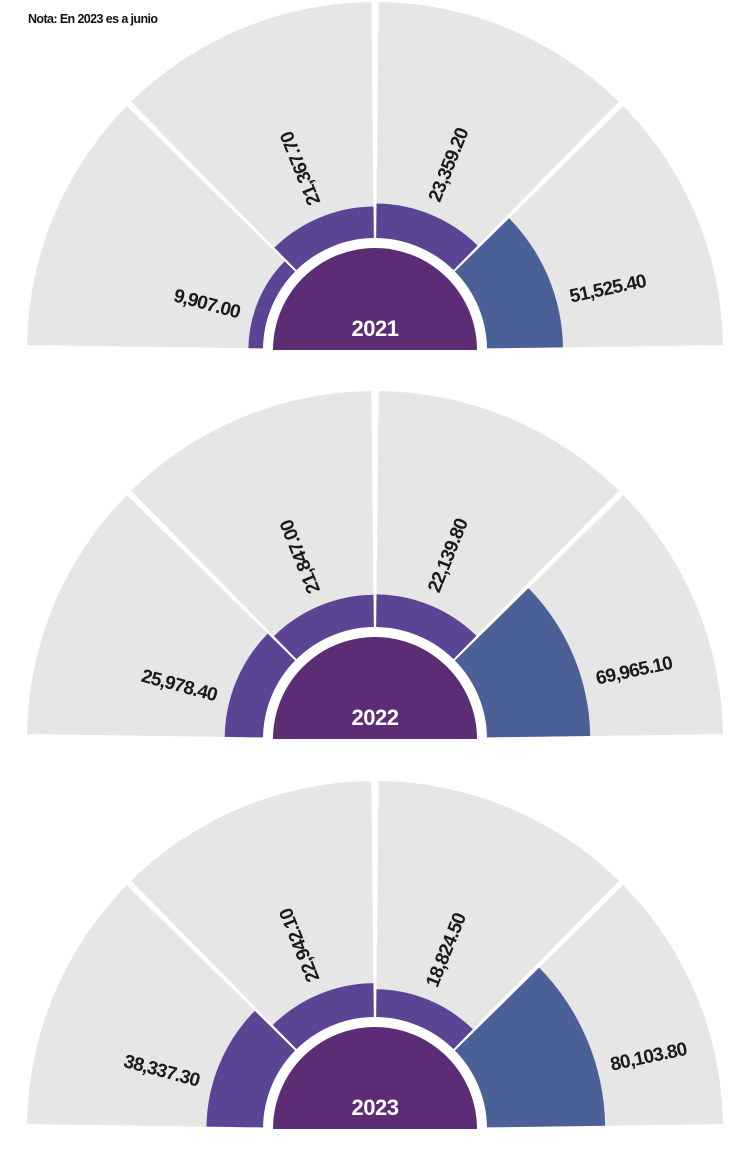 This screenshot has width=750, height=1158. What do you see at coordinates (375, 717) in the screenshot?
I see `year-label: 2022` at bounding box center [375, 717].